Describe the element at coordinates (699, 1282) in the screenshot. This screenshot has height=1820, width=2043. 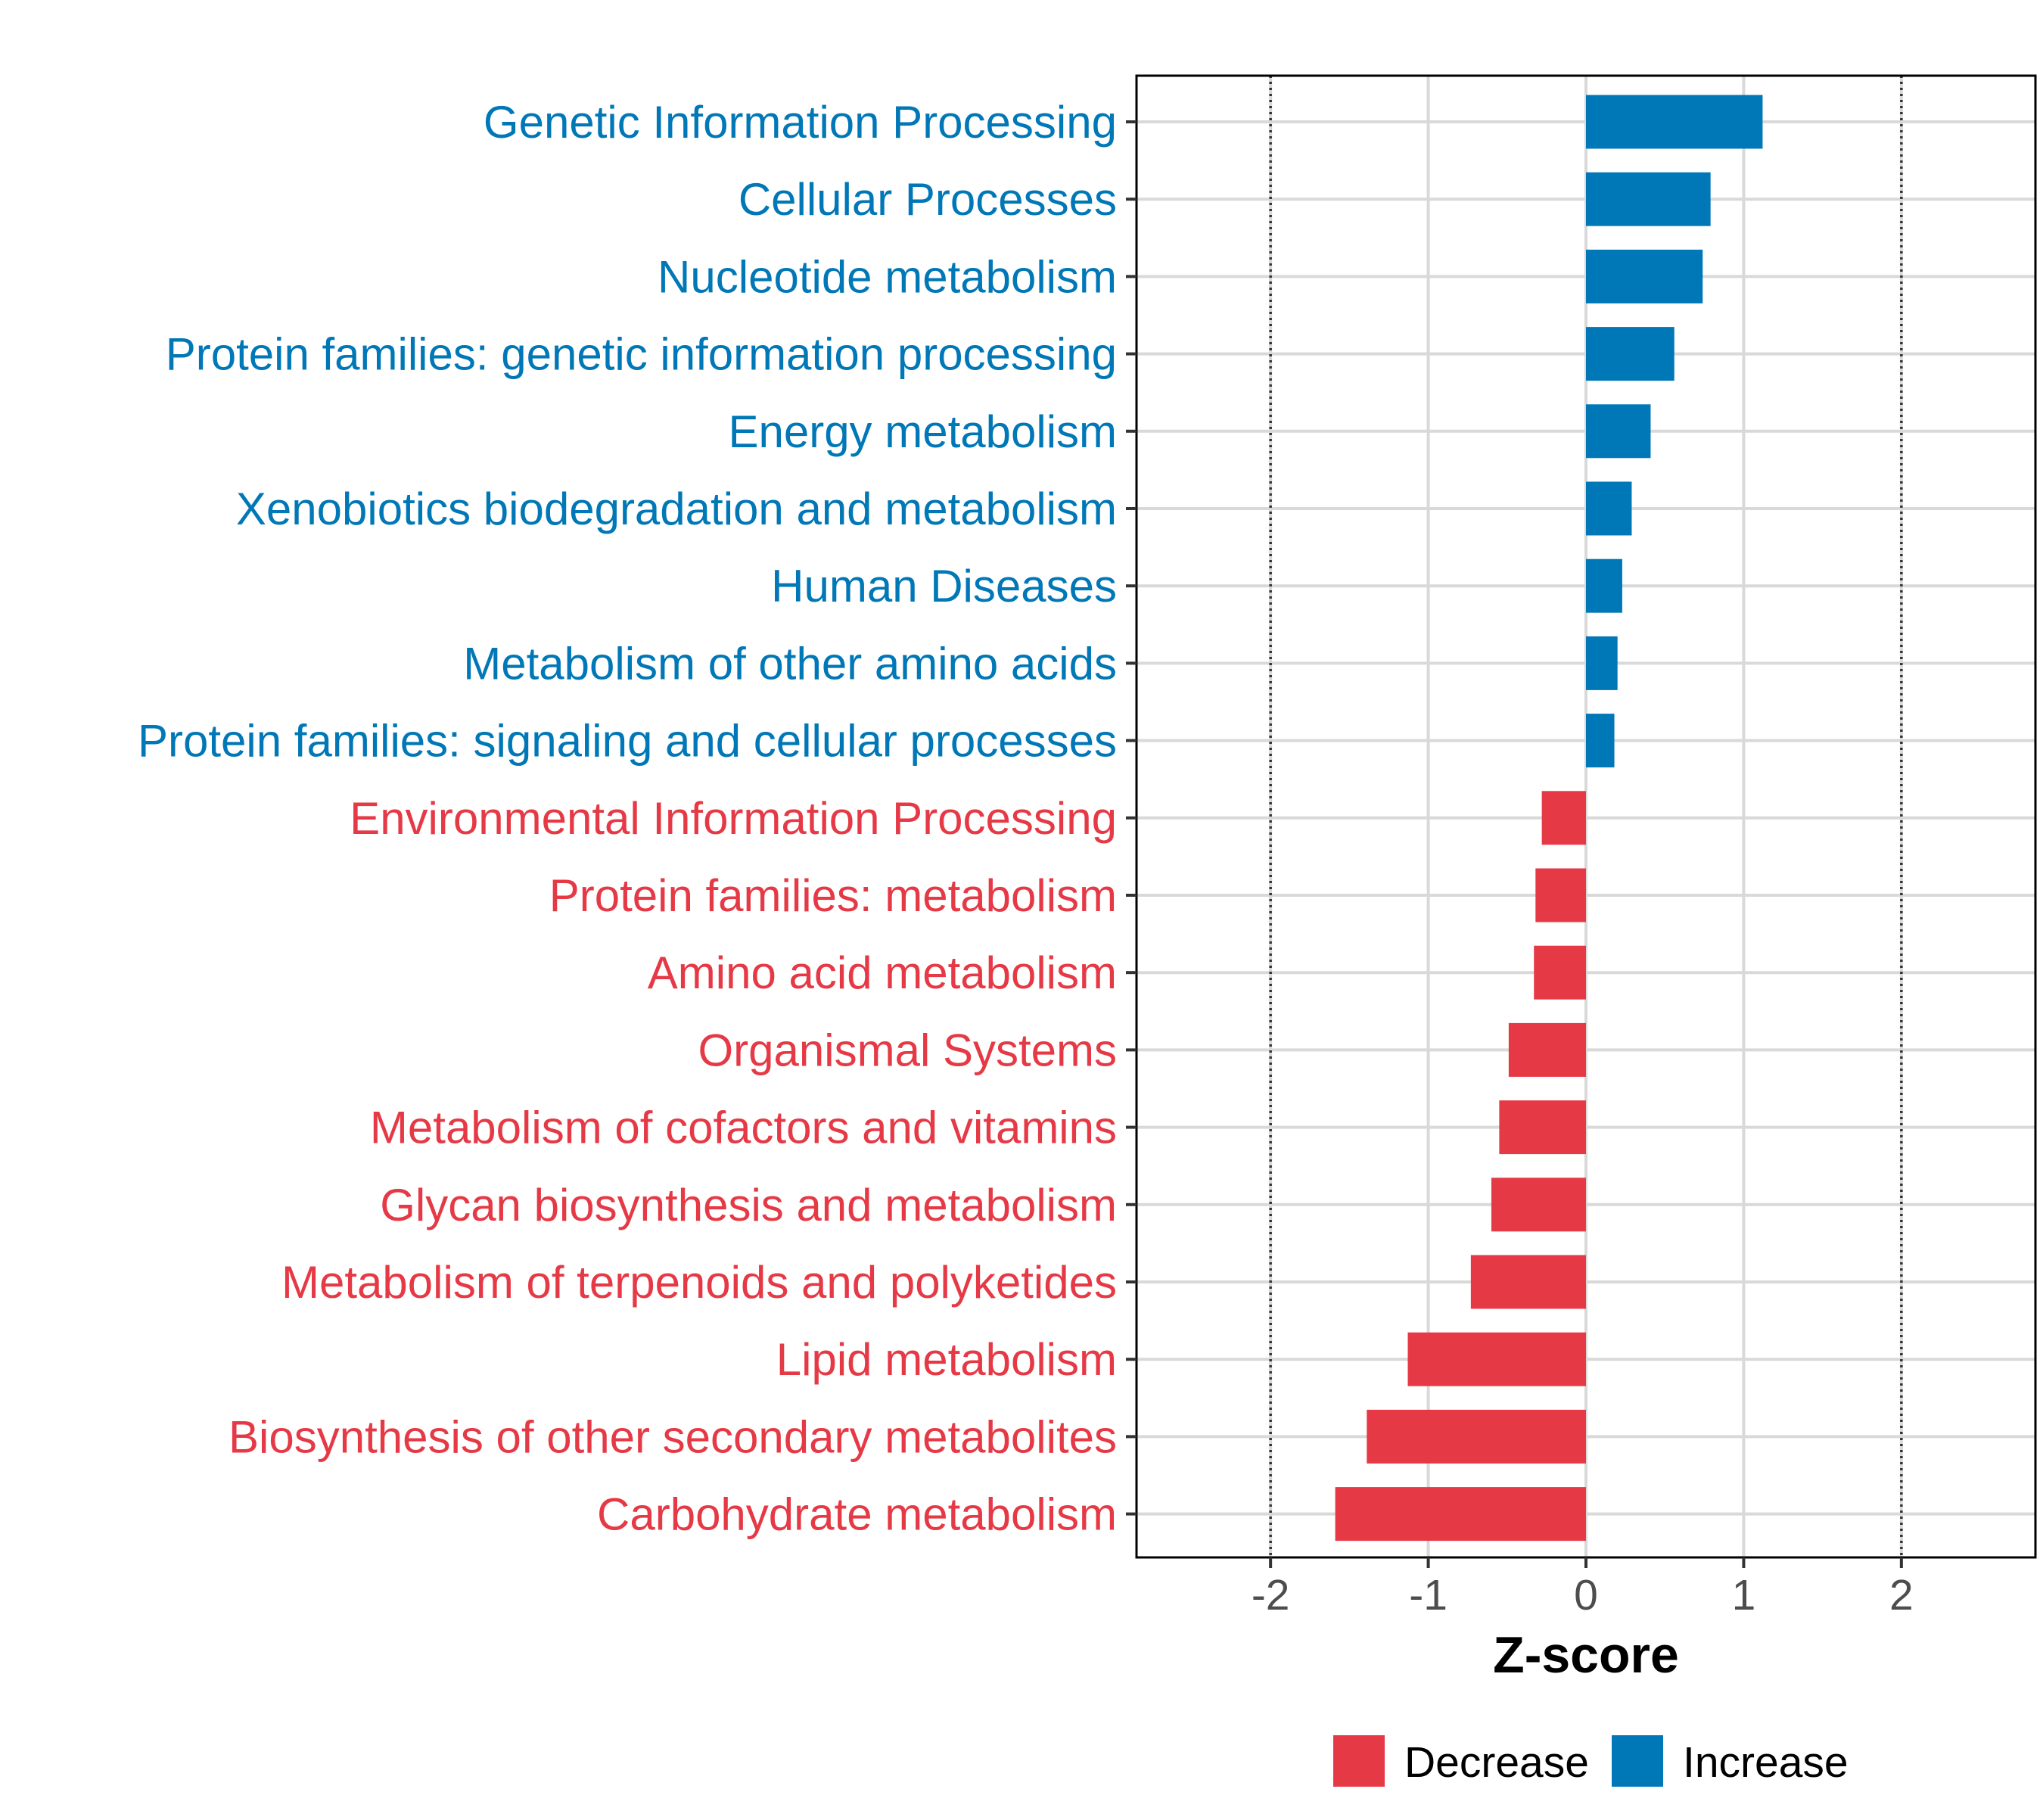
I see `category-label: Metabolism of terpenoids and polyketides` at that location.